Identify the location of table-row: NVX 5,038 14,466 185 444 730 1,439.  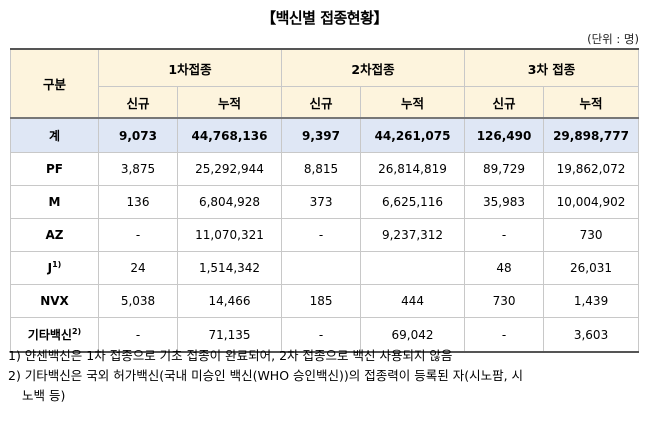
(325, 301).